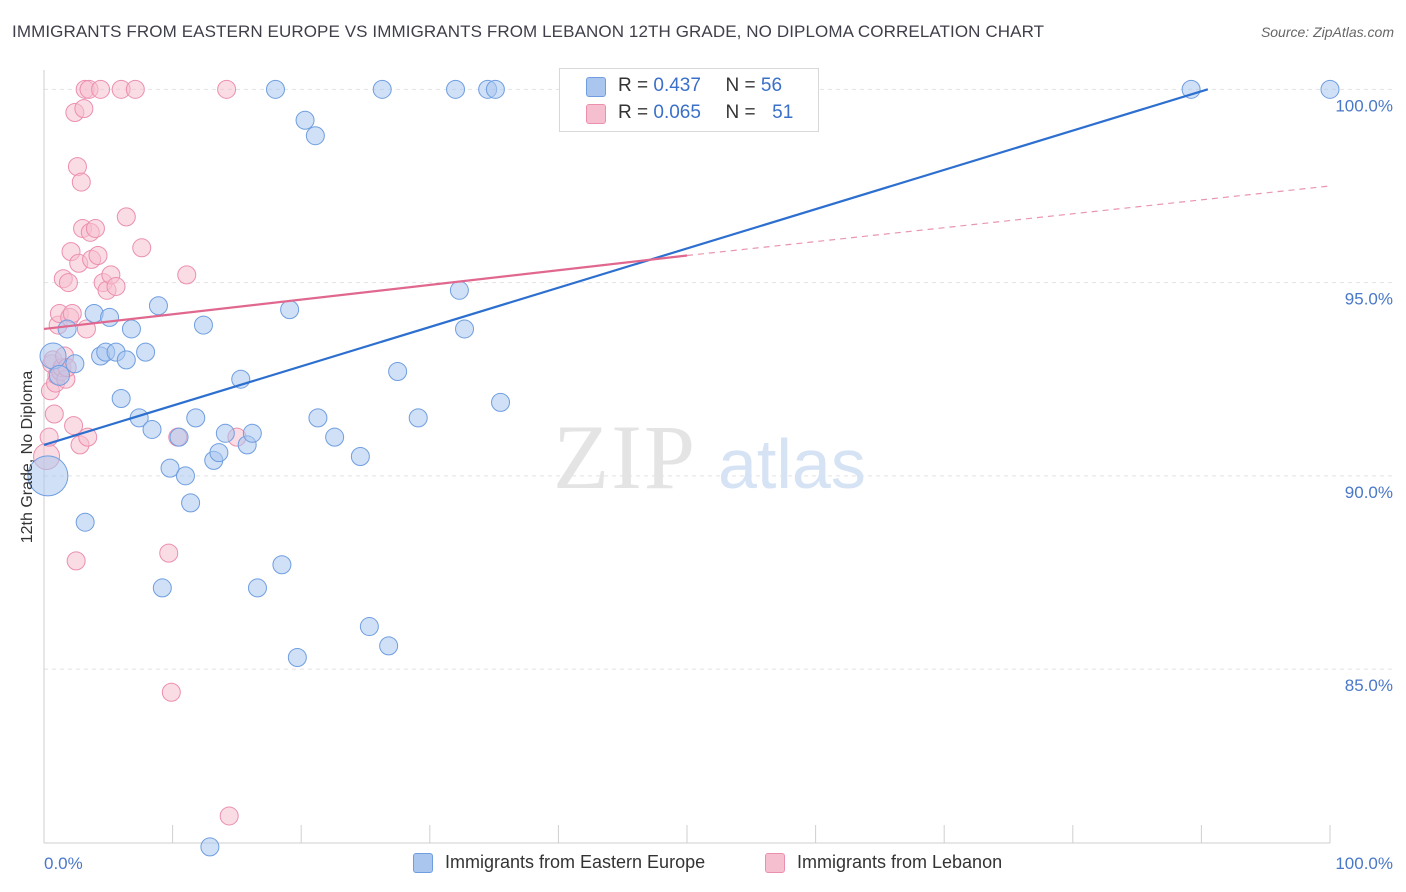  What do you see at coordinates (771, 85) in the screenshot?
I see `legend-n-value: 56` at bounding box center [771, 85].